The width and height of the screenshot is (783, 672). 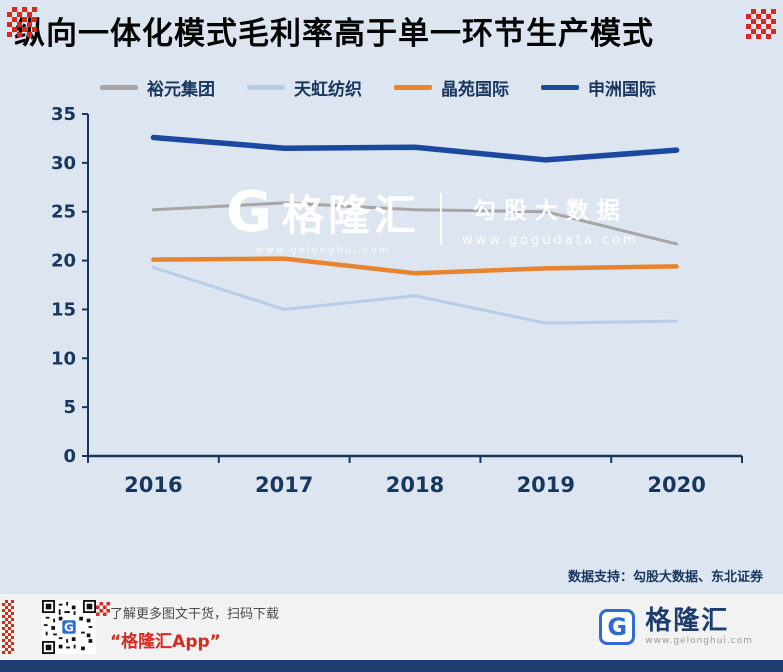 What do you see at coordinates (63, 261) in the screenshot?
I see `y-tick-label: 20` at bounding box center [63, 261].